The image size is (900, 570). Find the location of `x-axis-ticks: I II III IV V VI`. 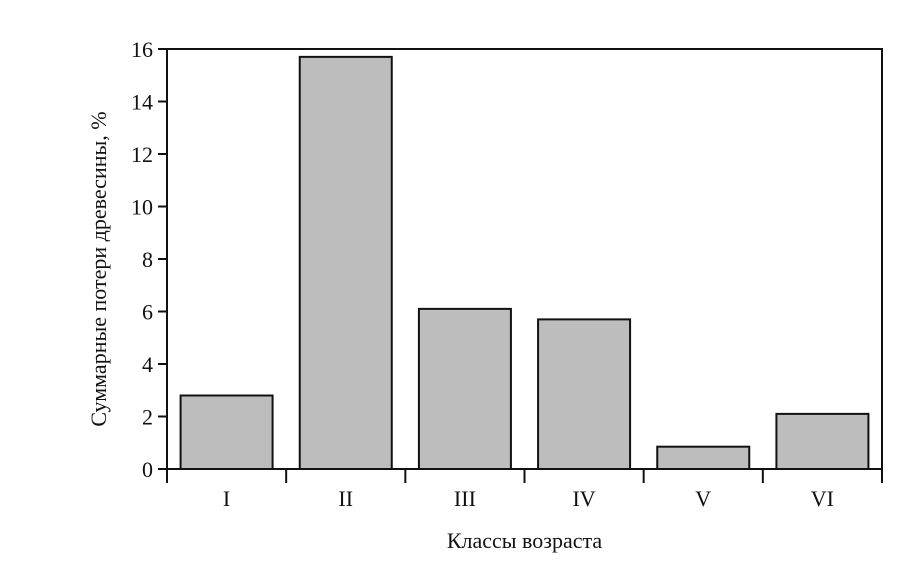

x-axis-ticks: I II III IV V VI is located at coordinates (524, 490).